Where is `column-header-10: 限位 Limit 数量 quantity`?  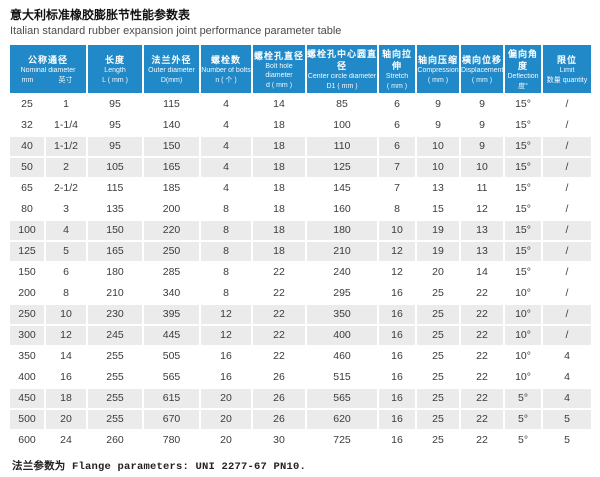
column-header-10: 限位 Limit 数量 quantity is located at coordinates (567, 69).